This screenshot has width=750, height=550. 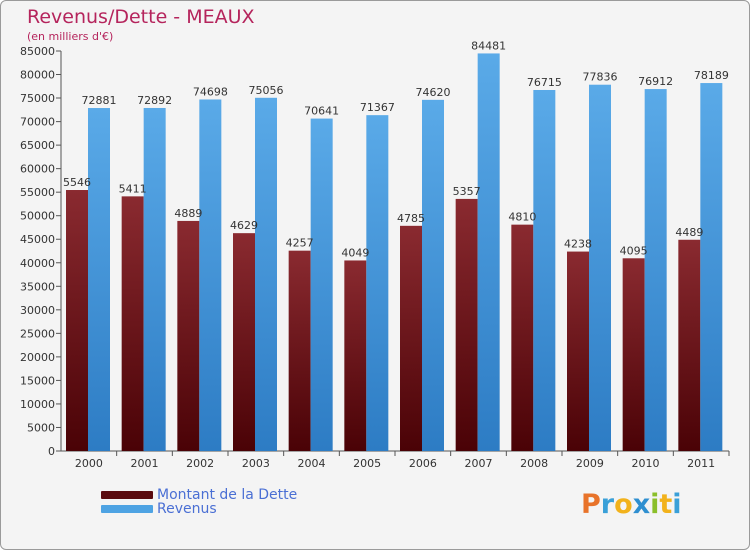 I want to click on x-tick-label: 2011, so click(x=701, y=463).